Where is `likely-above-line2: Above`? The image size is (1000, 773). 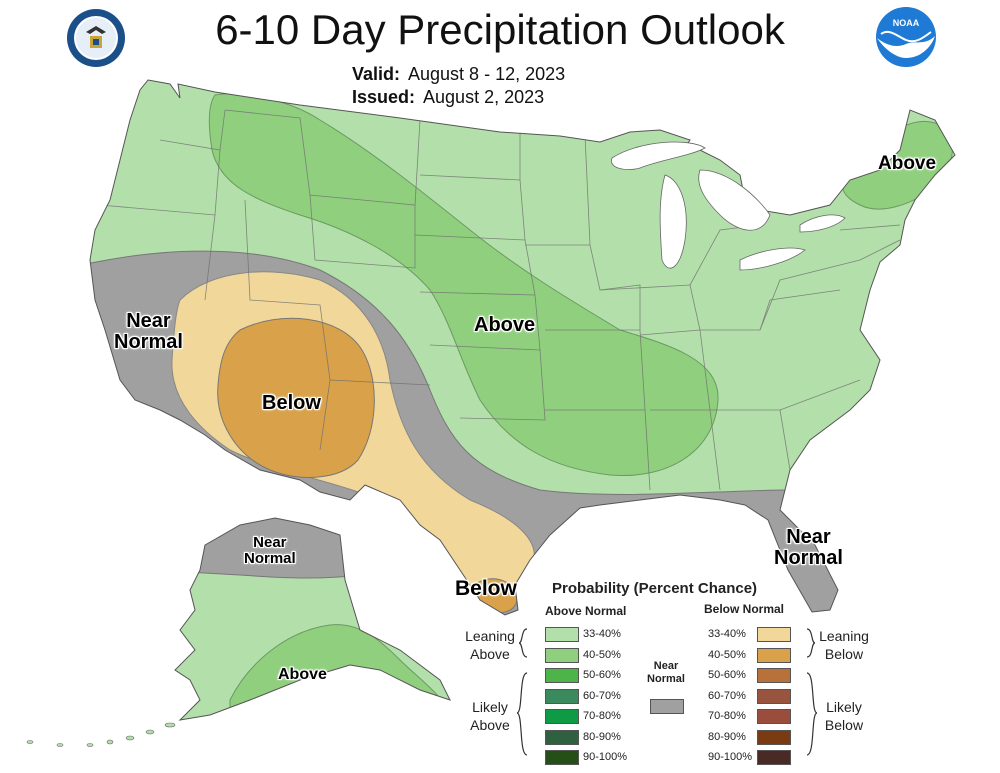 likely-above-line2: Above is located at coordinates (490, 724).